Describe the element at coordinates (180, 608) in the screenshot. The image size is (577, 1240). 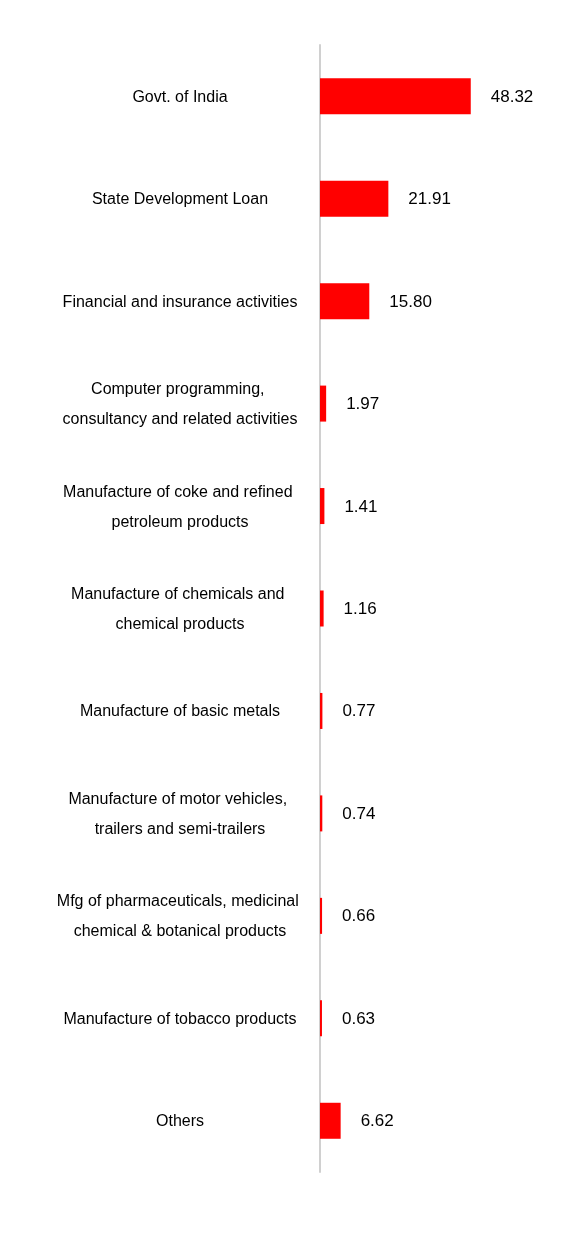
I see `y-tick-label: Manufacture of chemicals and chemical products` at that location.